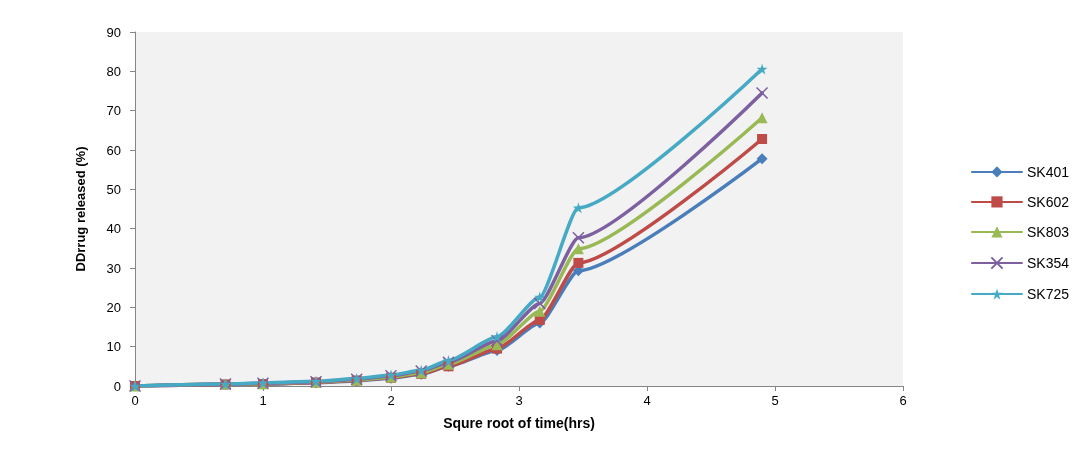  I want to click on x-axis-title: Squre root of time(hrs), so click(519, 423).